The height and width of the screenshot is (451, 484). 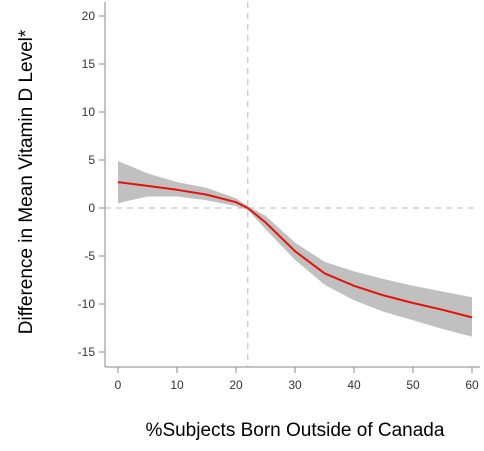 What do you see at coordinates (354, 385) in the screenshot?
I see `x-tick-label: 40` at bounding box center [354, 385].